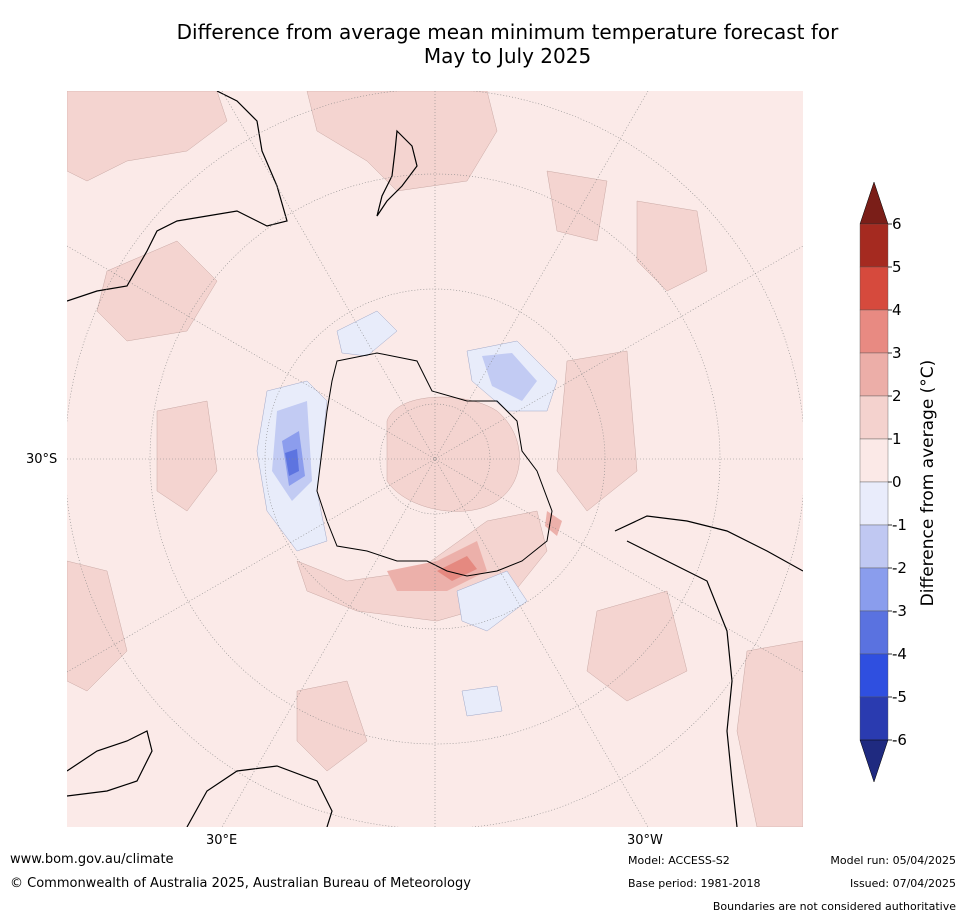 This screenshot has width=965, height=919. What do you see at coordinates (899, 697) in the screenshot?
I see `colorbar-tick-label: -5` at bounding box center [899, 697].